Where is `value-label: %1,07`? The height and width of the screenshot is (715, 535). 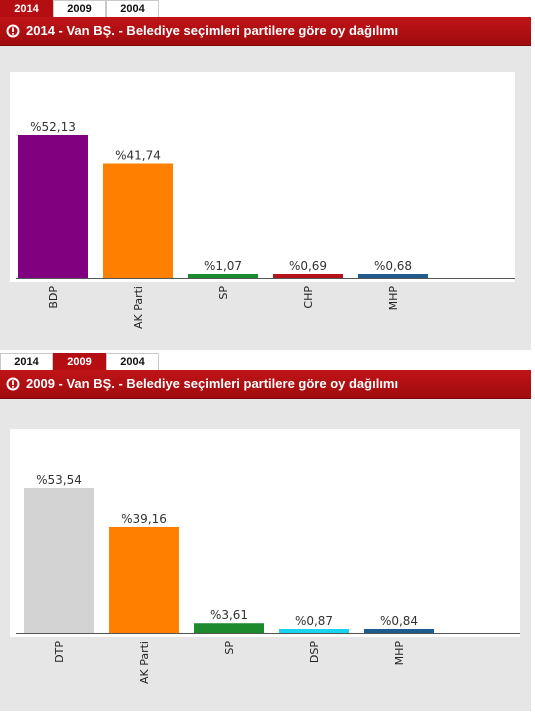
value-label: %1,07 is located at coordinates (223, 266).